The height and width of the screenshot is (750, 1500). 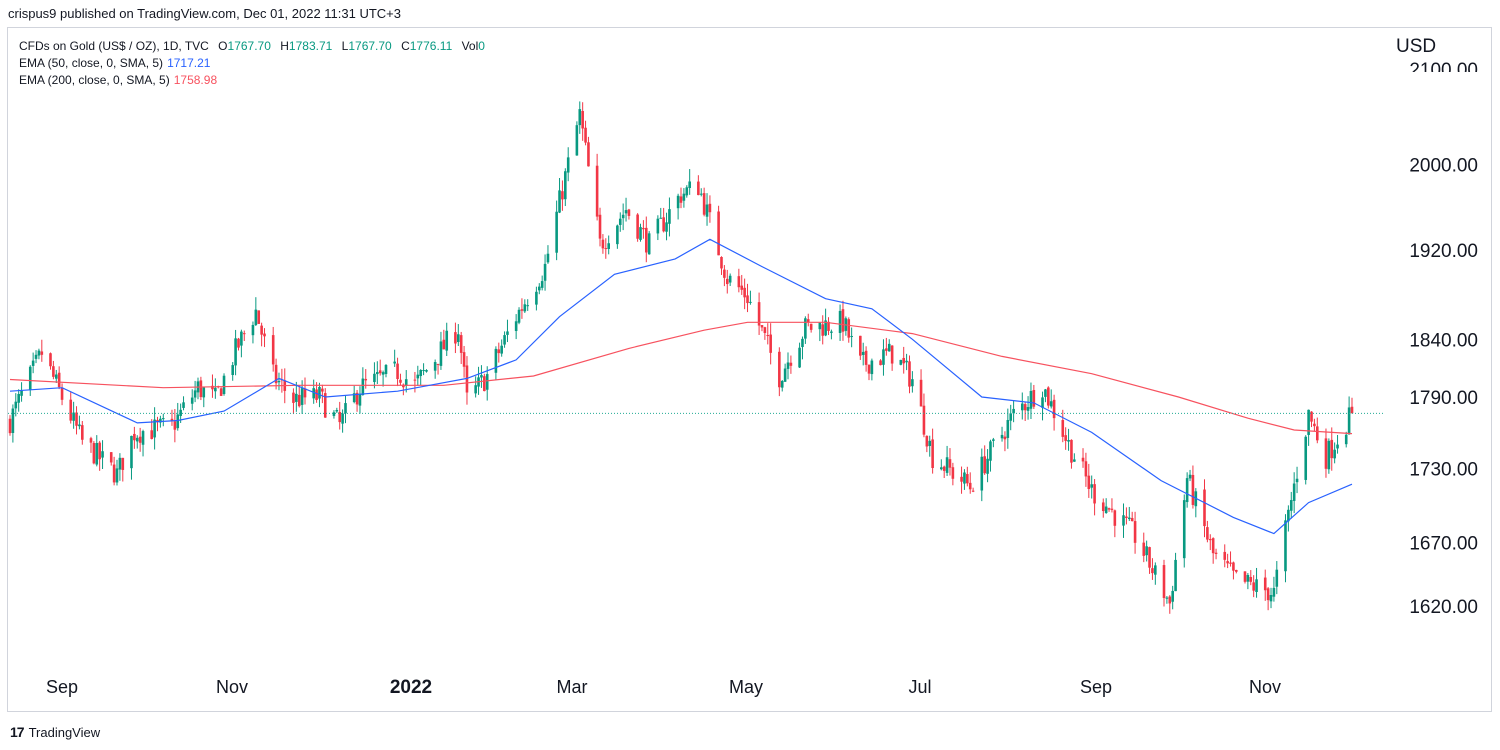 What do you see at coordinates (470, 46) in the screenshot?
I see `volume-key: Vol` at bounding box center [470, 46].